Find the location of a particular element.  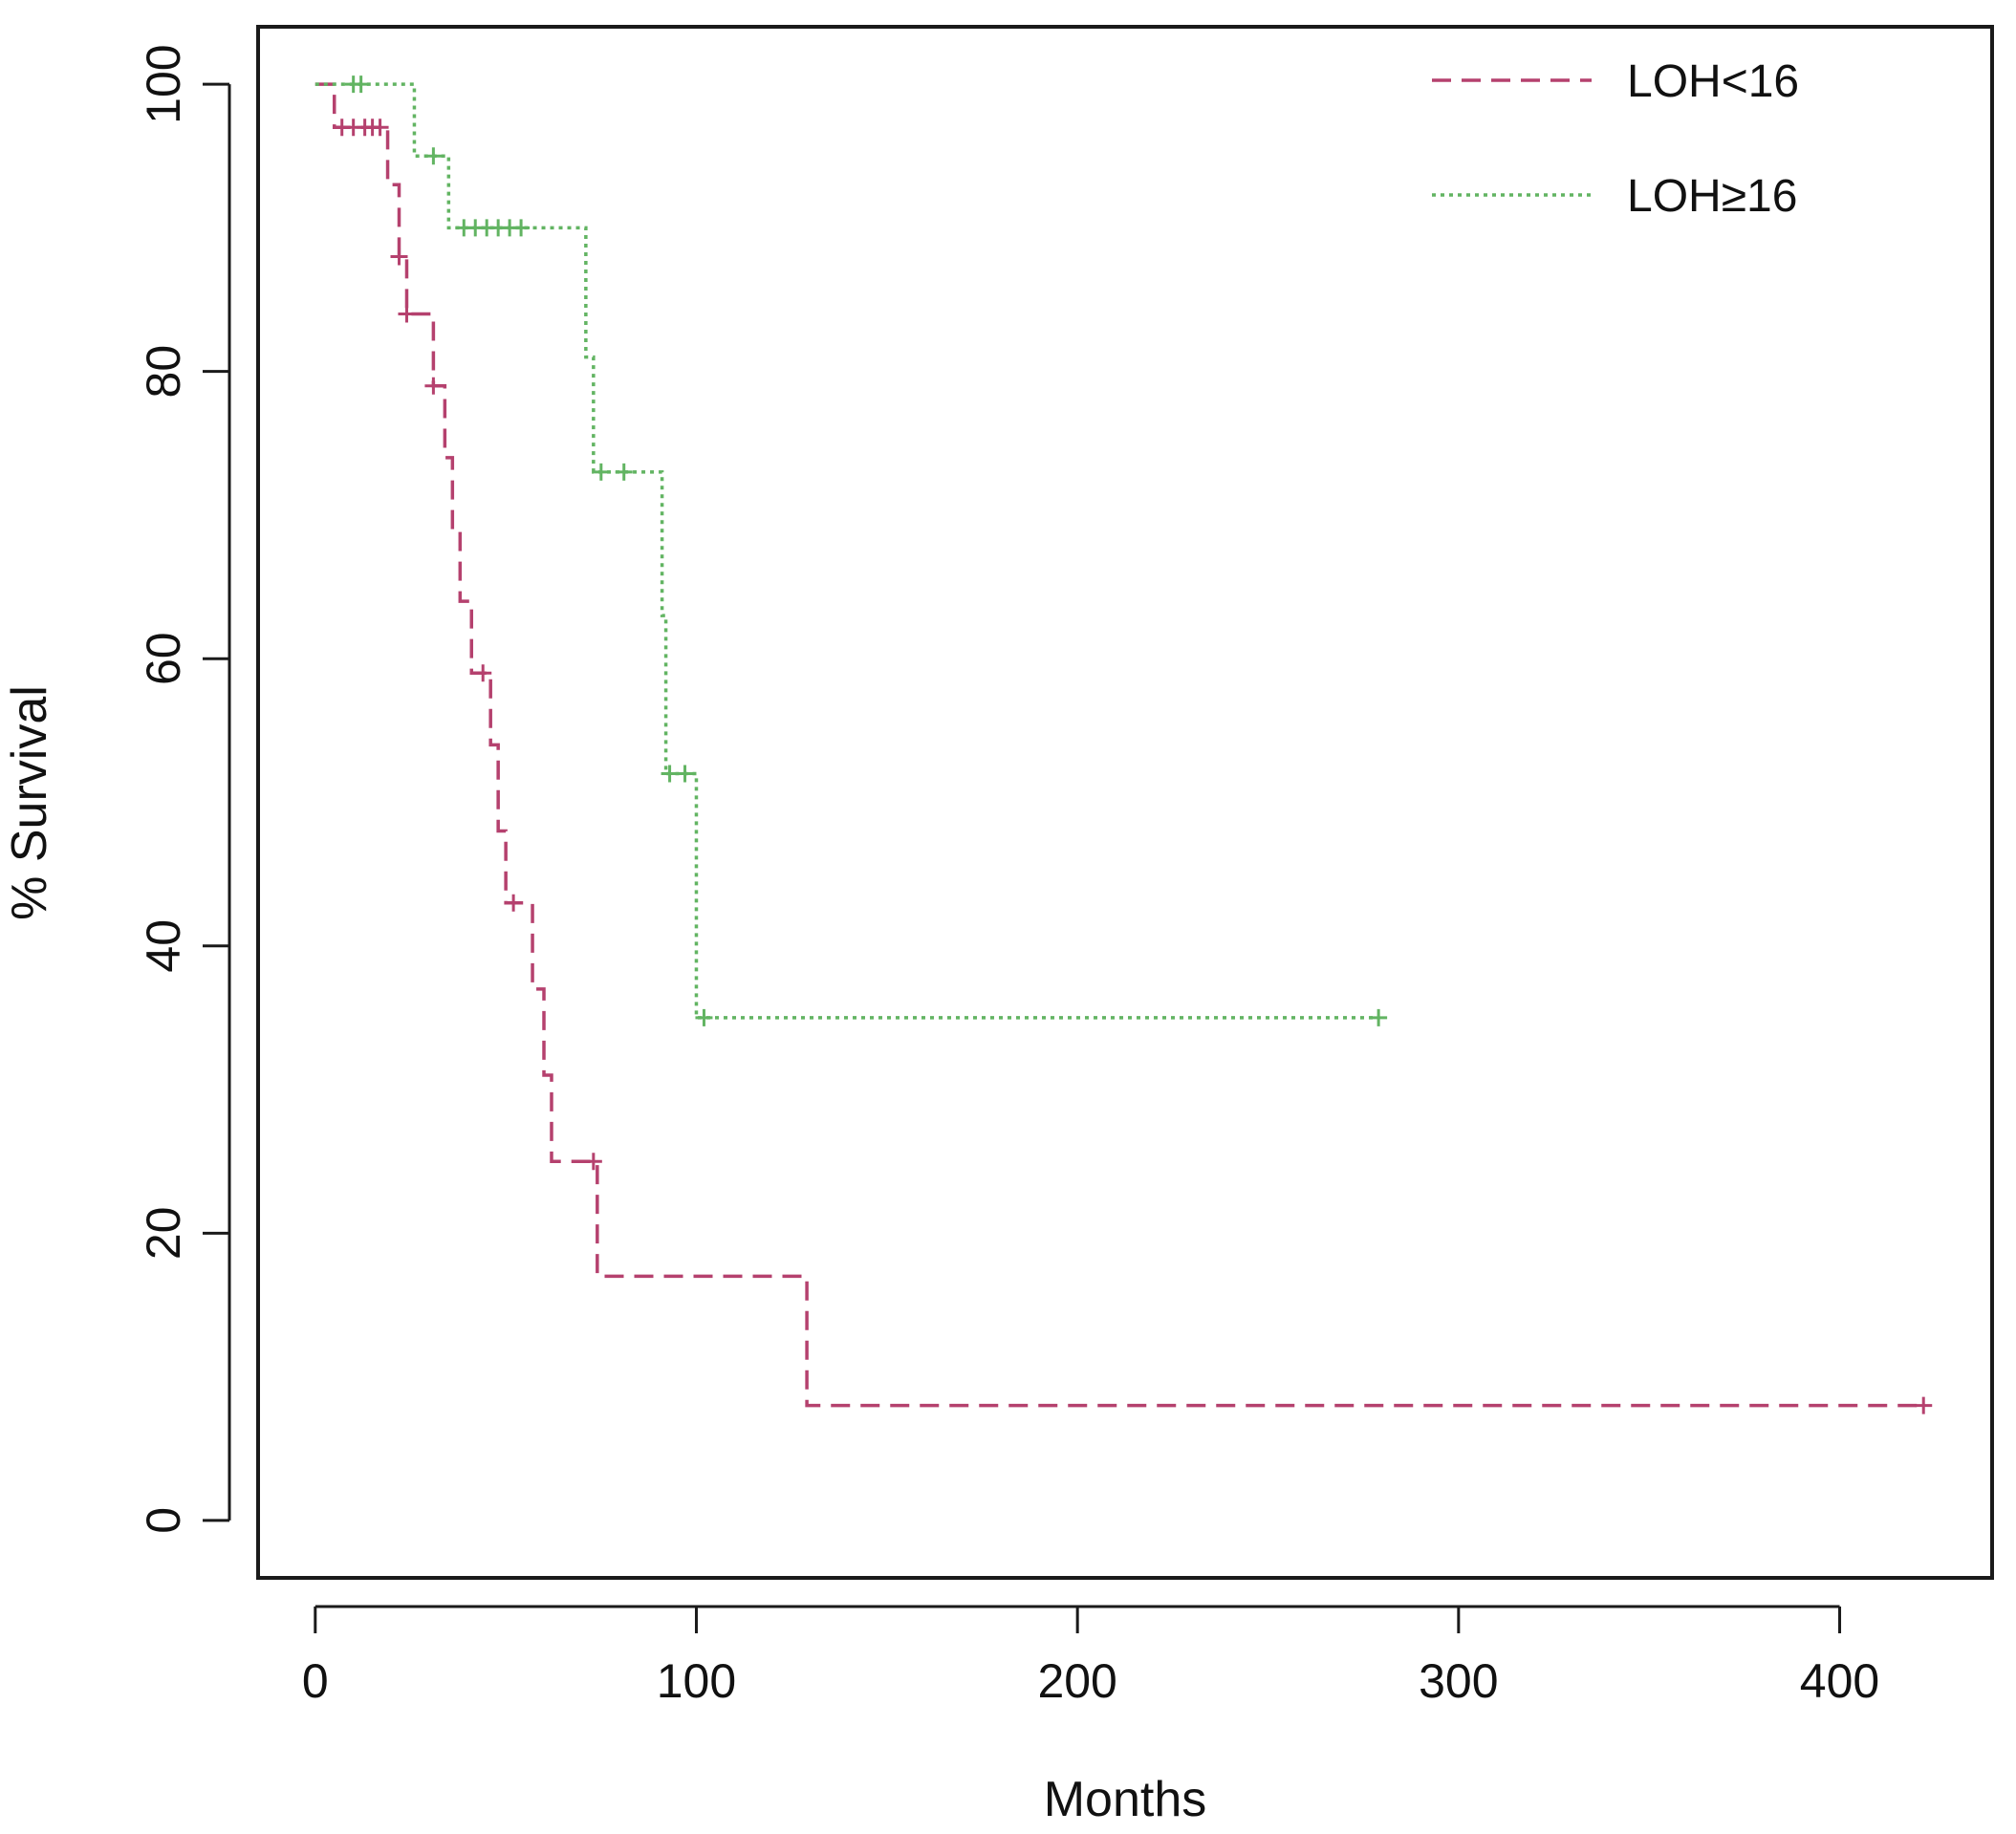

y-tick-label: 40 is located at coordinates (163, 946).